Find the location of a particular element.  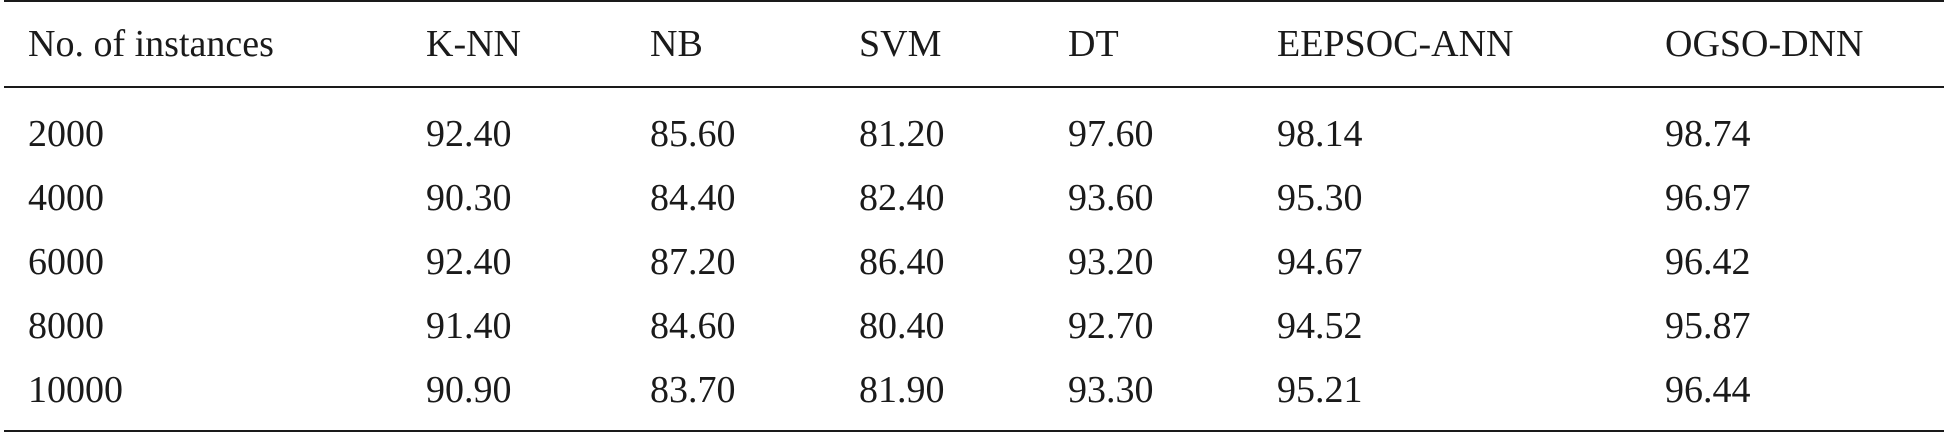

cell-svm: 86.40 is located at coordinates (902, 262).